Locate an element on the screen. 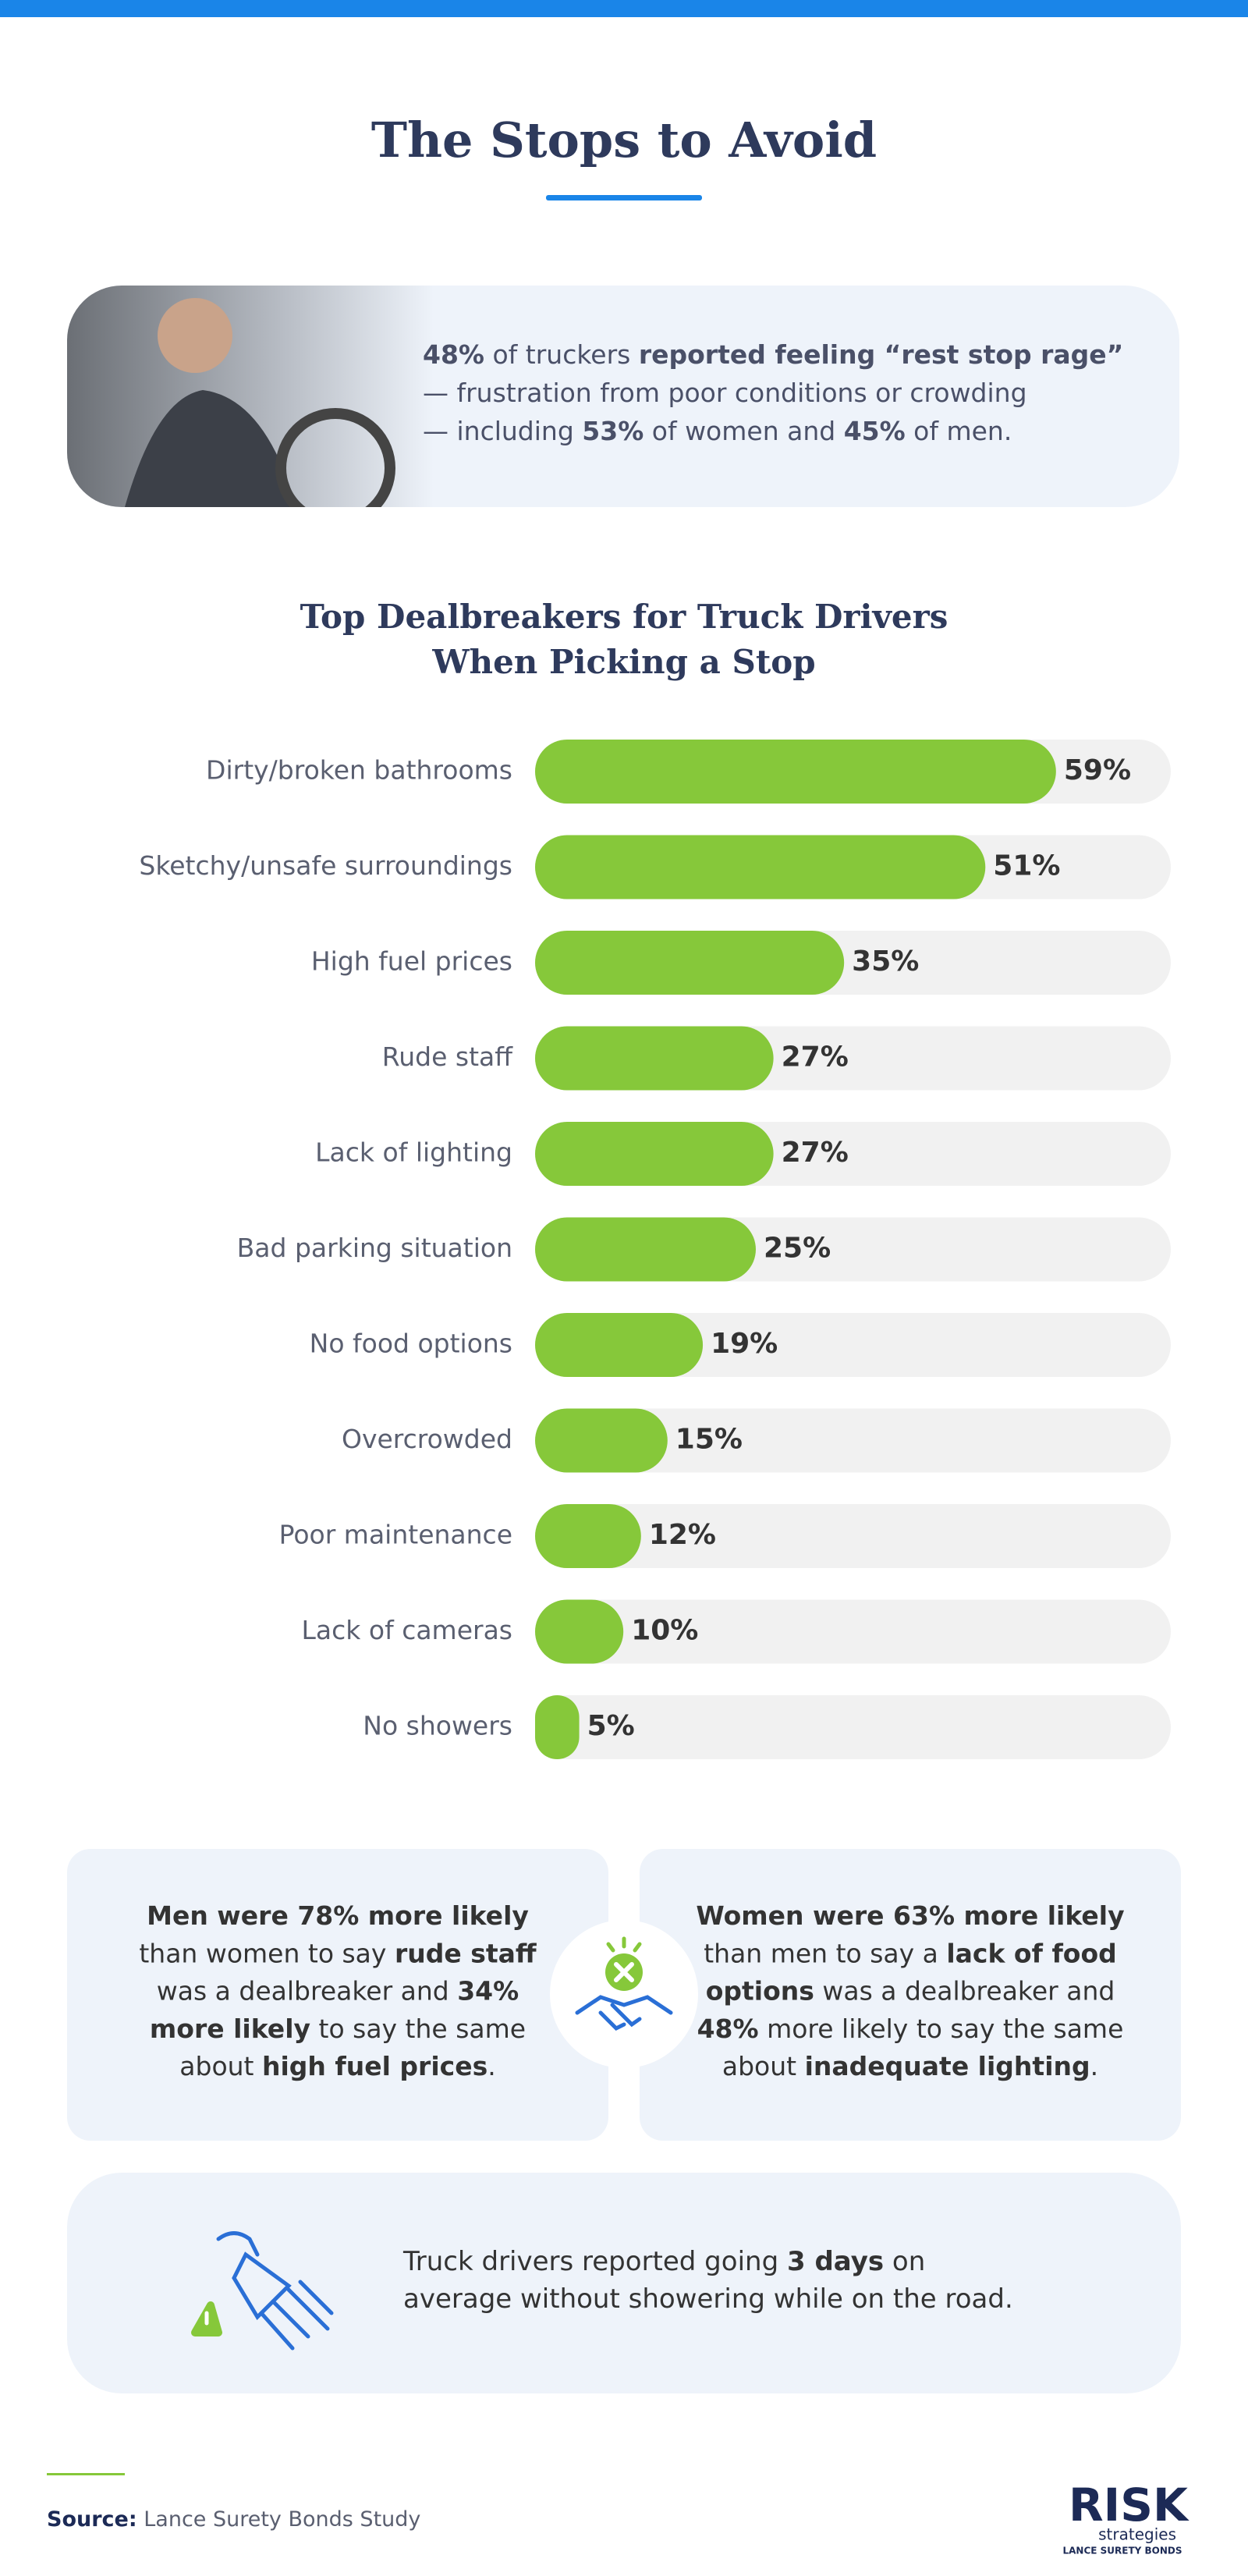  men-box is located at coordinates (338, 1995).